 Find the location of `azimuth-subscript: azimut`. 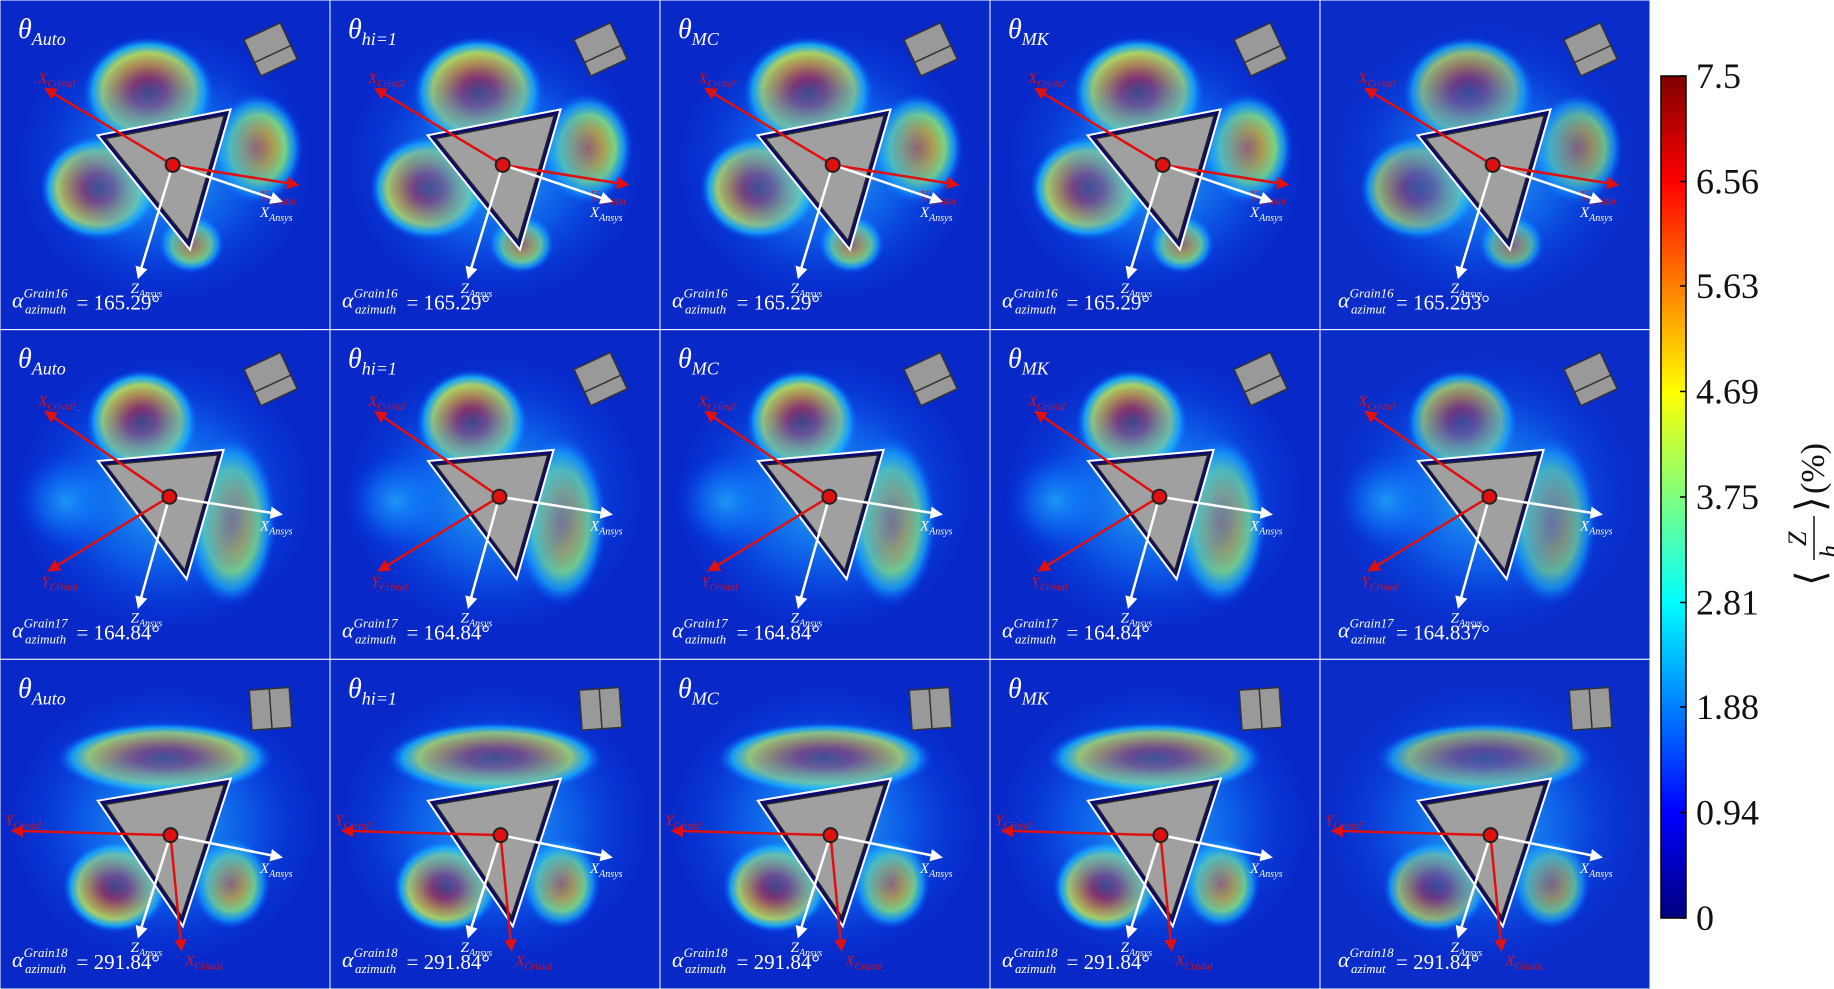

azimuth-subscript: azimut is located at coordinates (1368, 968).